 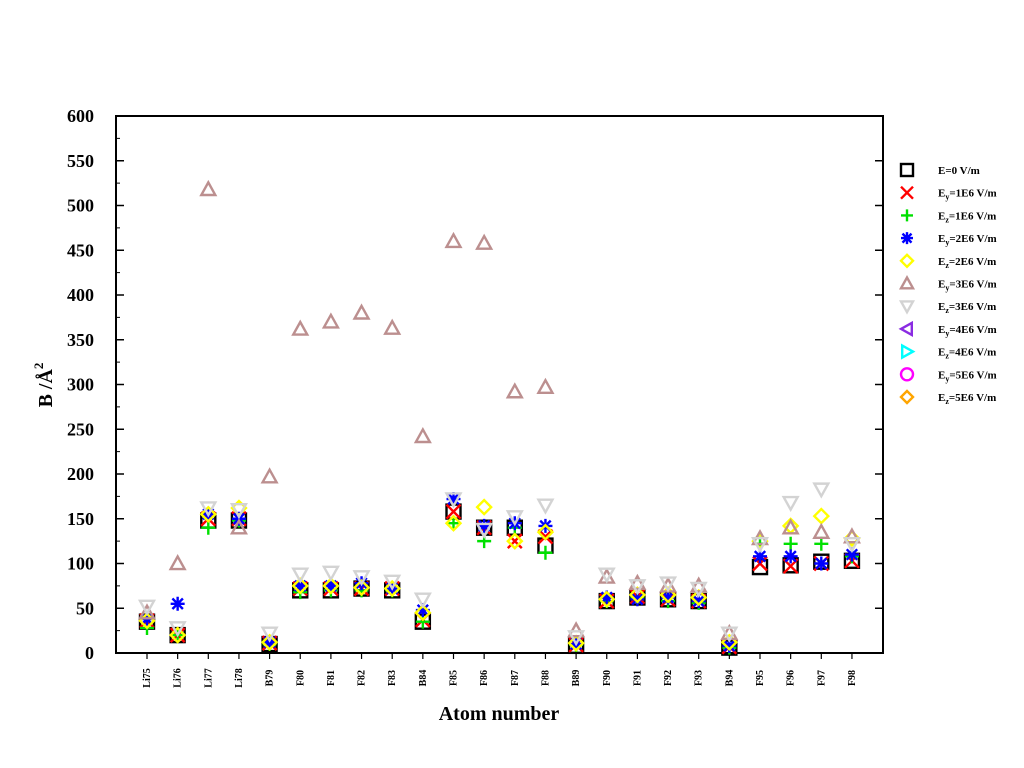 What do you see at coordinates (80, 116) in the screenshot?
I see `y-tick-label: 600` at bounding box center [80, 116].